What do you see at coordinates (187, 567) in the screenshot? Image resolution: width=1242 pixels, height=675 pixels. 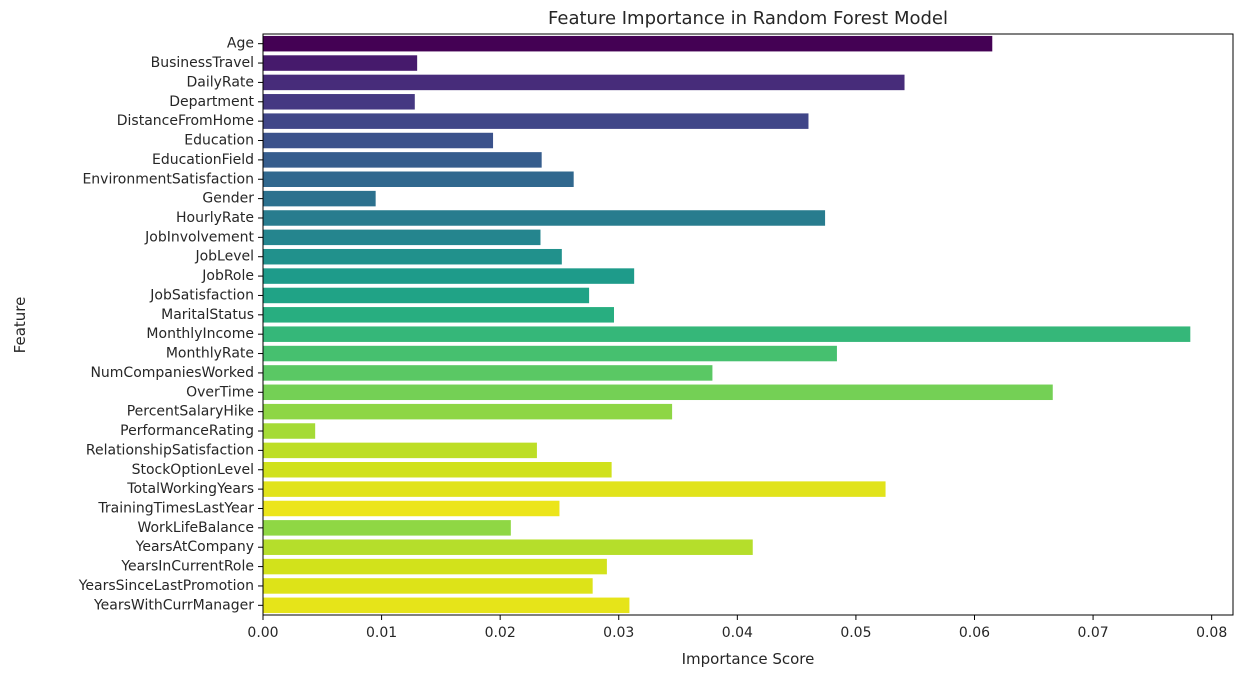 I see `y-tick-label: YearsInCurrentRole` at bounding box center [187, 567].